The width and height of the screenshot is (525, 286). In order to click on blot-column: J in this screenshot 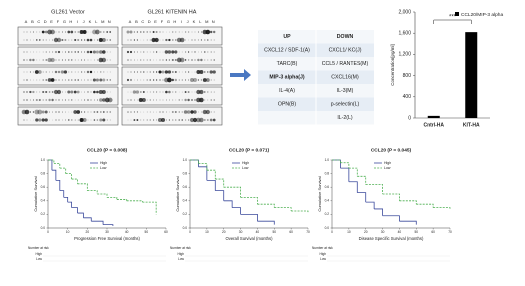, I will do `click(188, 21)`.